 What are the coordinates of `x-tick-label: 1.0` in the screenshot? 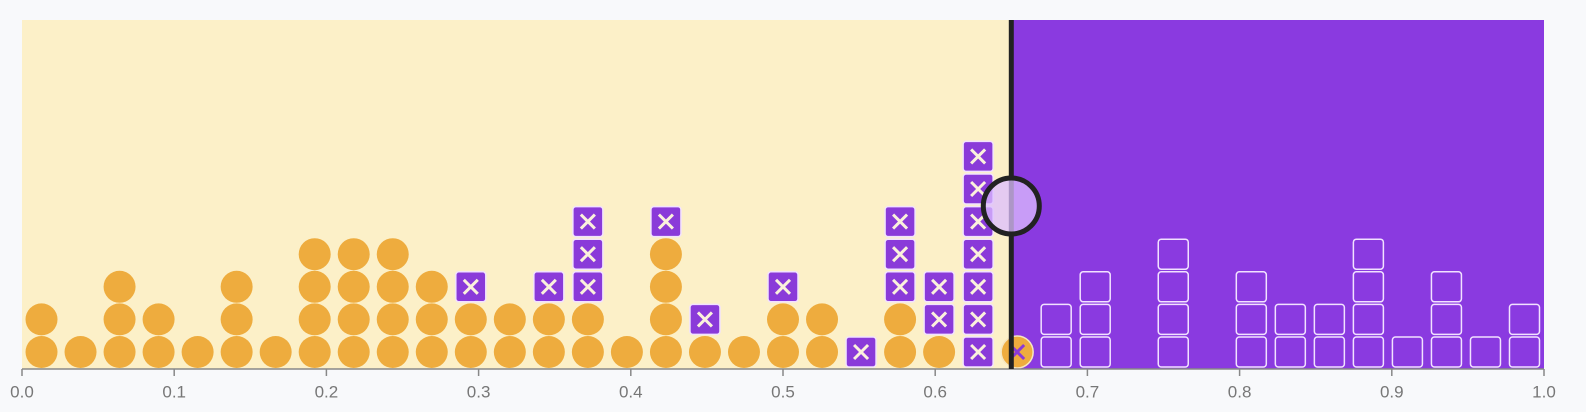 It's located at (1544, 391).